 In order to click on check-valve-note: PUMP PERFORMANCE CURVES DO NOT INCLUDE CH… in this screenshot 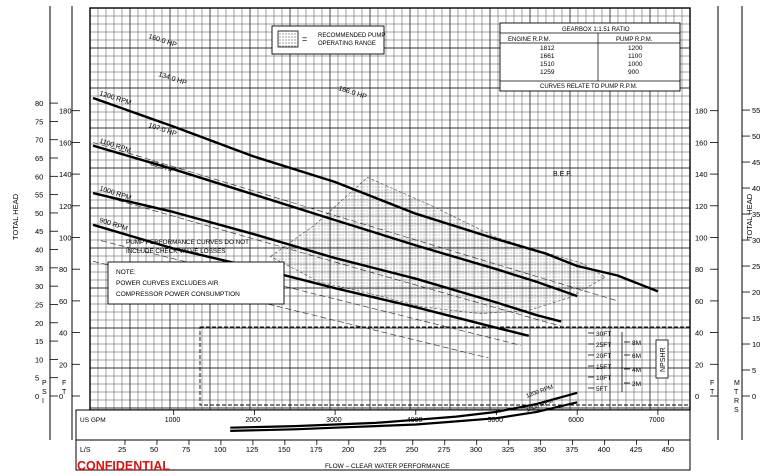, I will do `click(187, 247)`.